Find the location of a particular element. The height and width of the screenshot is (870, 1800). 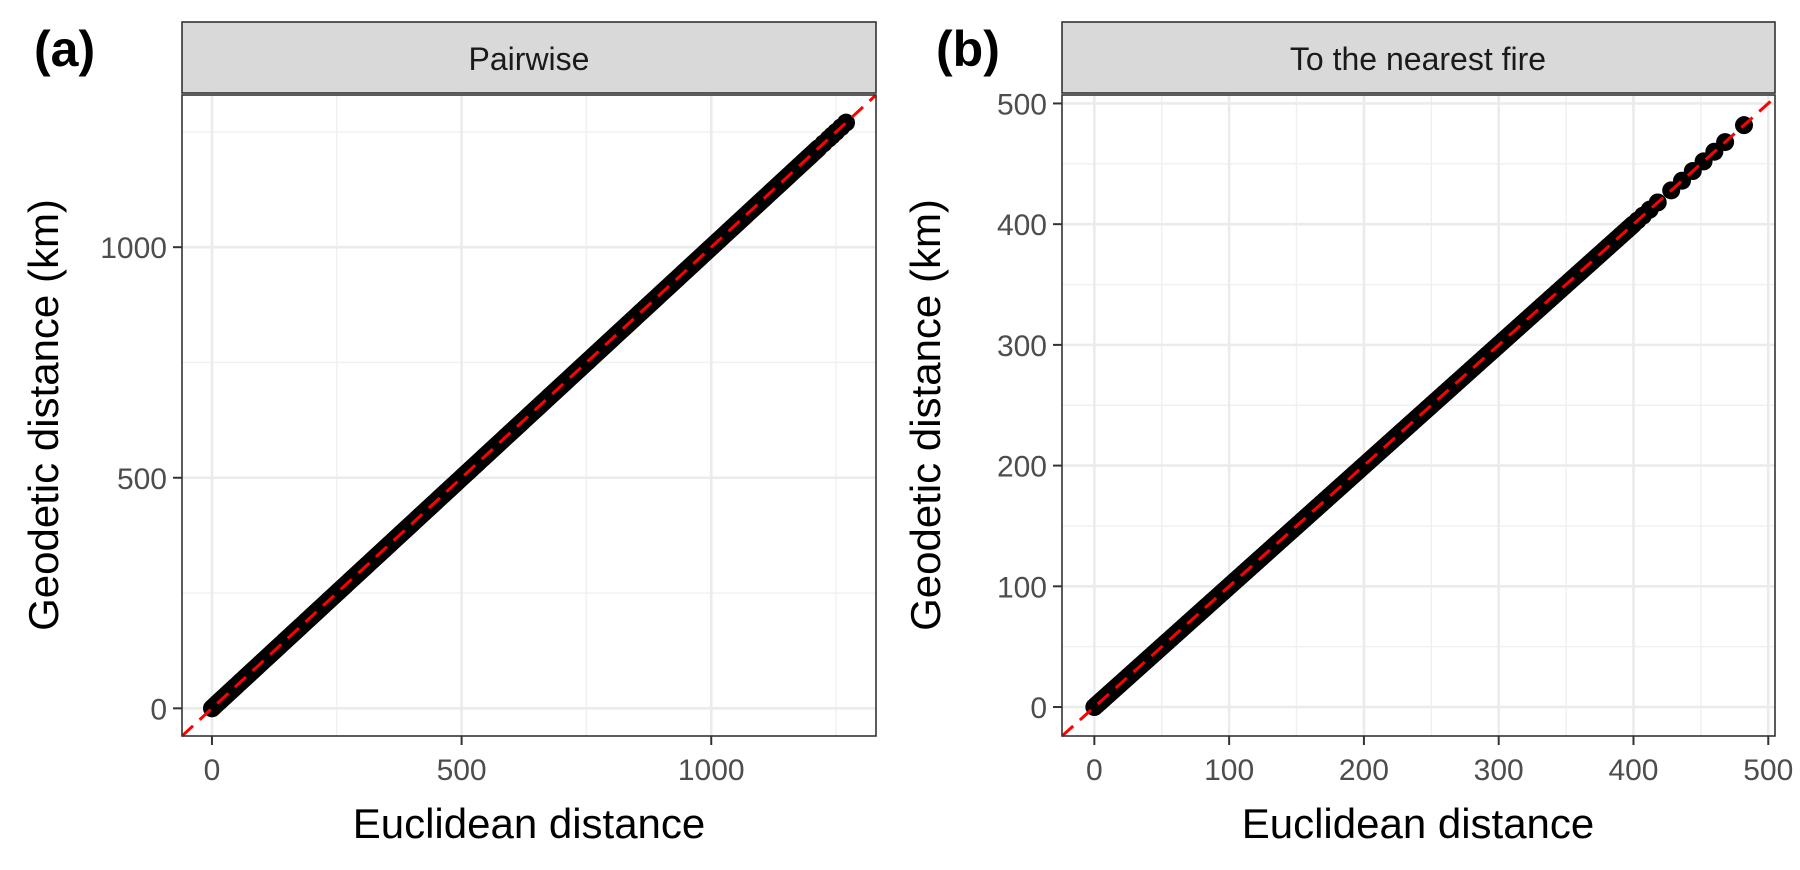

panel-b-x-tick-label: 0 is located at coordinates (1094, 770).